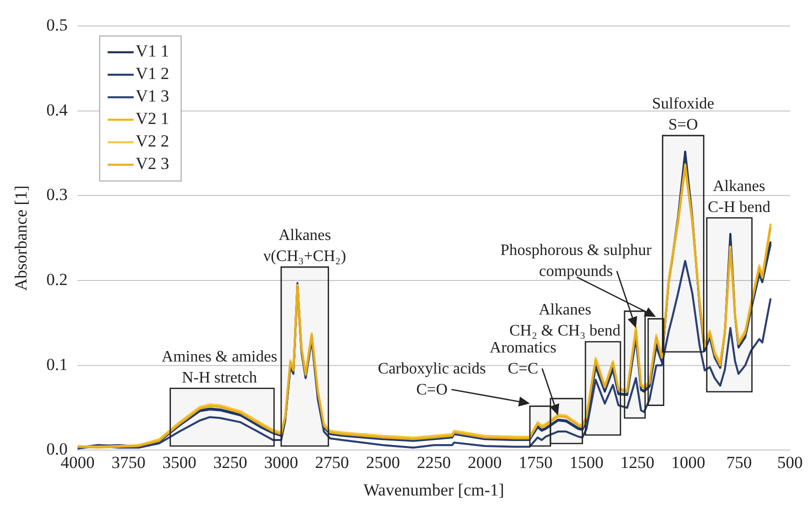 This screenshot has width=812, height=513. What do you see at coordinates (535, 462) in the screenshot?
I see `x-tick-label: 1750` at bounding box center [535, 462].